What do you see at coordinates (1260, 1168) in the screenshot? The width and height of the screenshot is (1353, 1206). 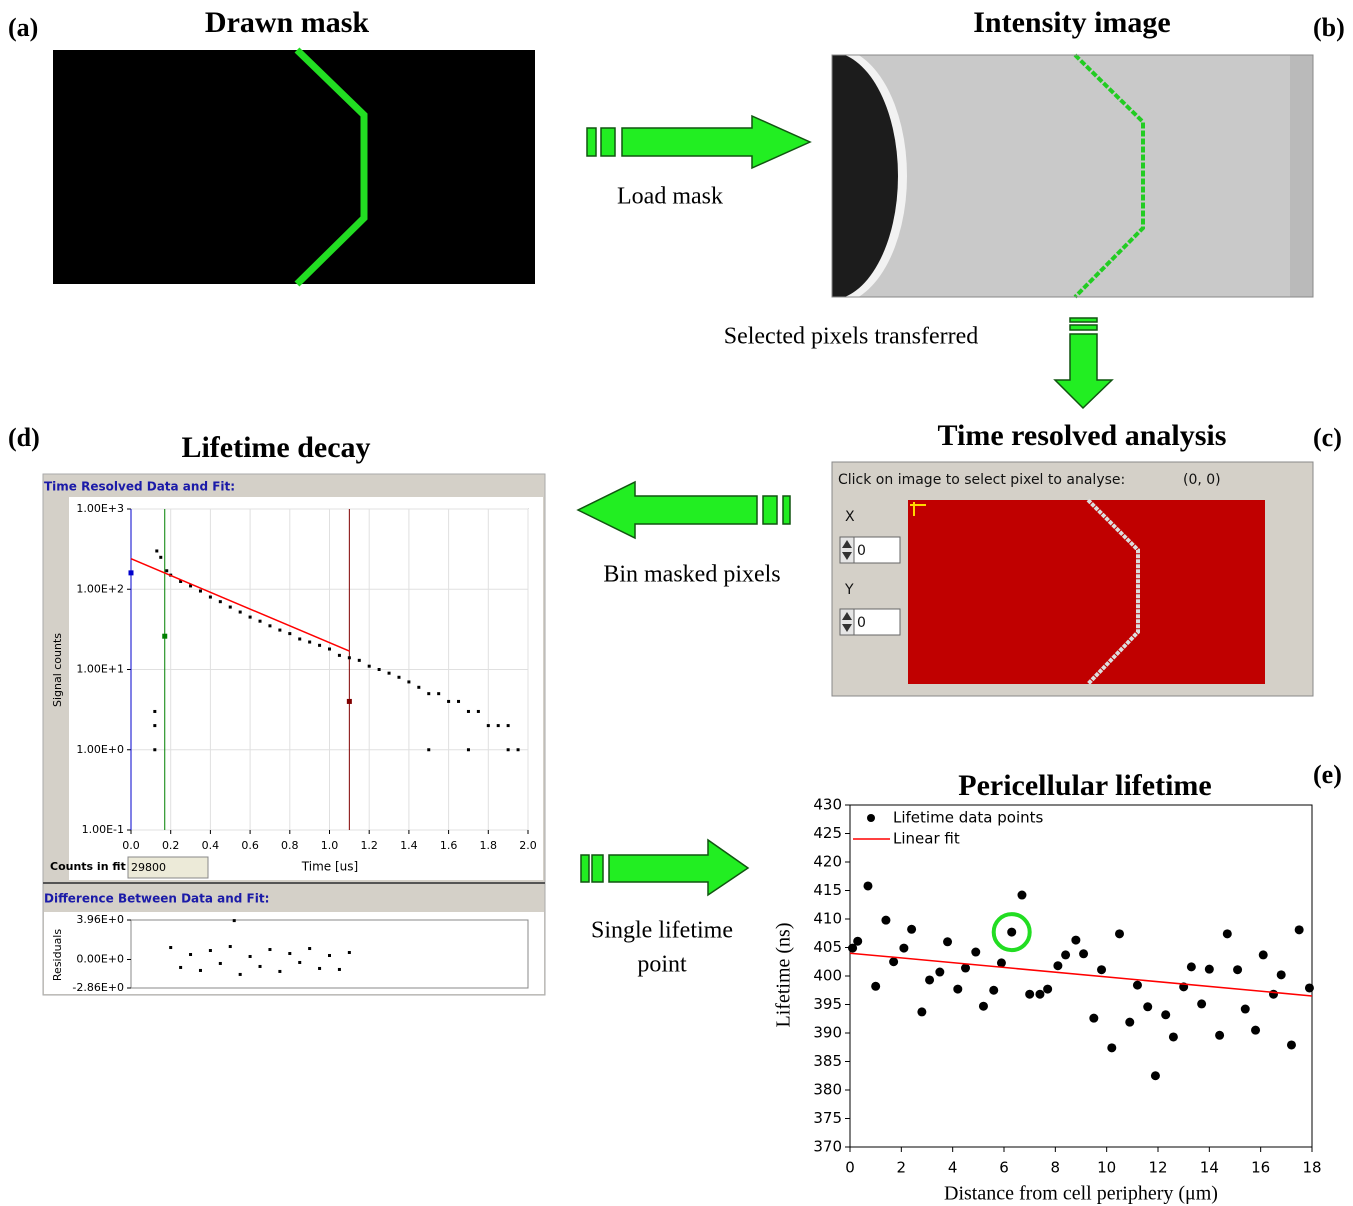 I see `x-tick-label: 16` at bounding box center [1260, 1168].